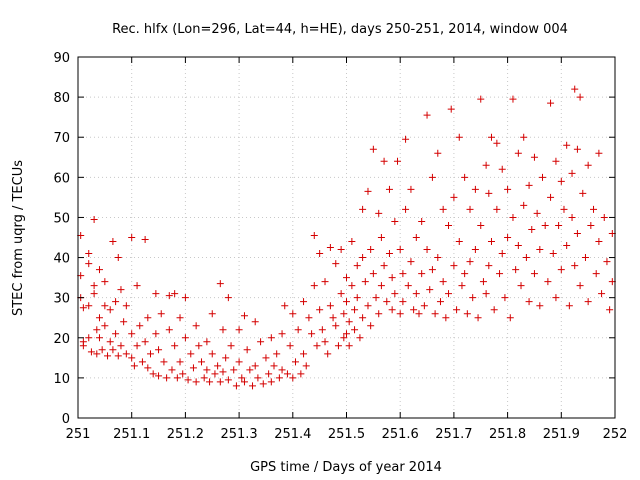  I want to click on y-tick-label: 60, so click(61, 178).